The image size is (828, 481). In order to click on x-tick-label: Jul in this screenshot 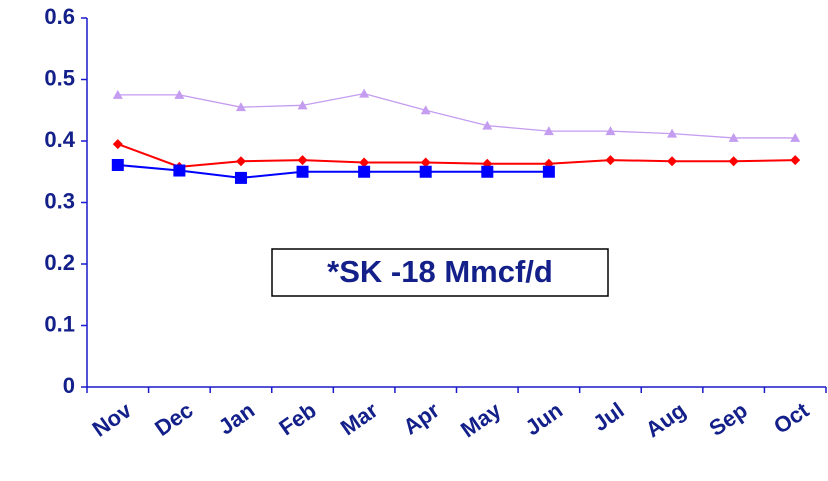, I will do `click(608, 416)`.